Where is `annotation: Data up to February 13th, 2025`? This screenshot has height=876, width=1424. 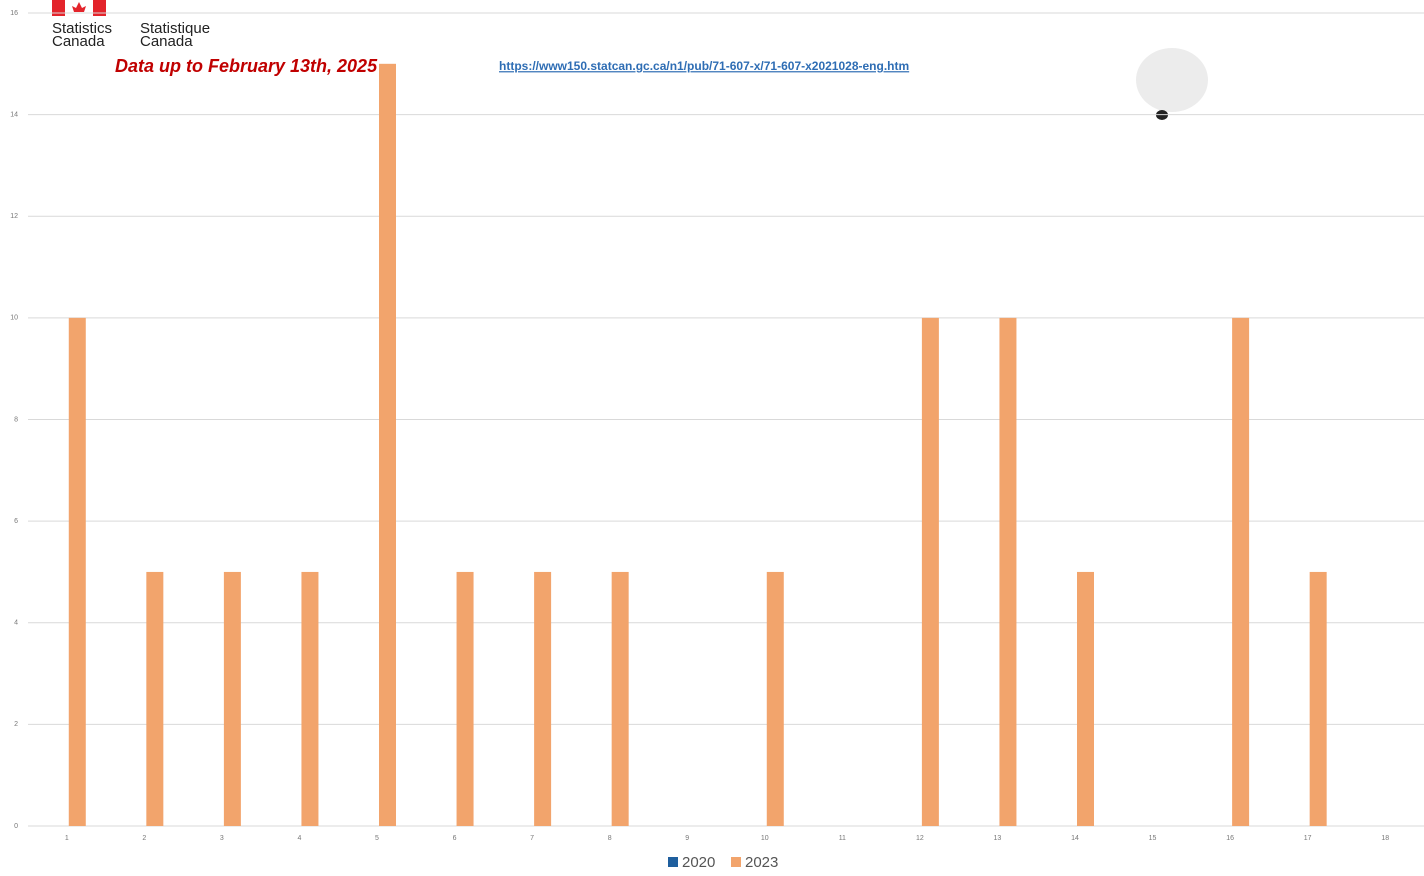
annotation: Data up to February 13th, 2025 is located at coordinates (246, 66).